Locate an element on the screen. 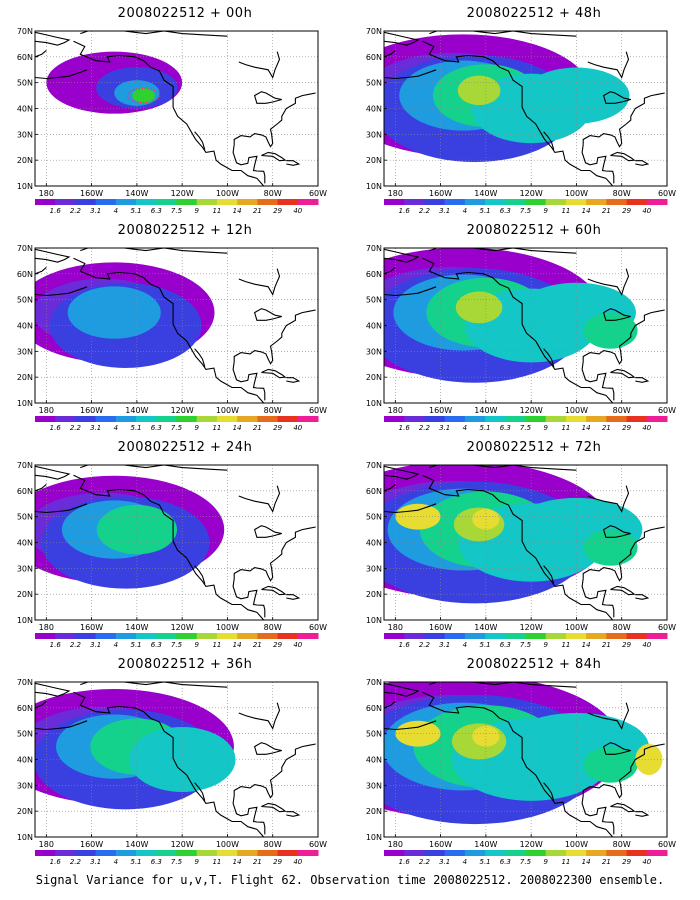 The height and width of the screenshot is (900, 700). colorbar: 1.6 2.2 3.1 4 5.1 6.3 7.5 9 11 14 21 29 40 is located at coordinates (177, 424).